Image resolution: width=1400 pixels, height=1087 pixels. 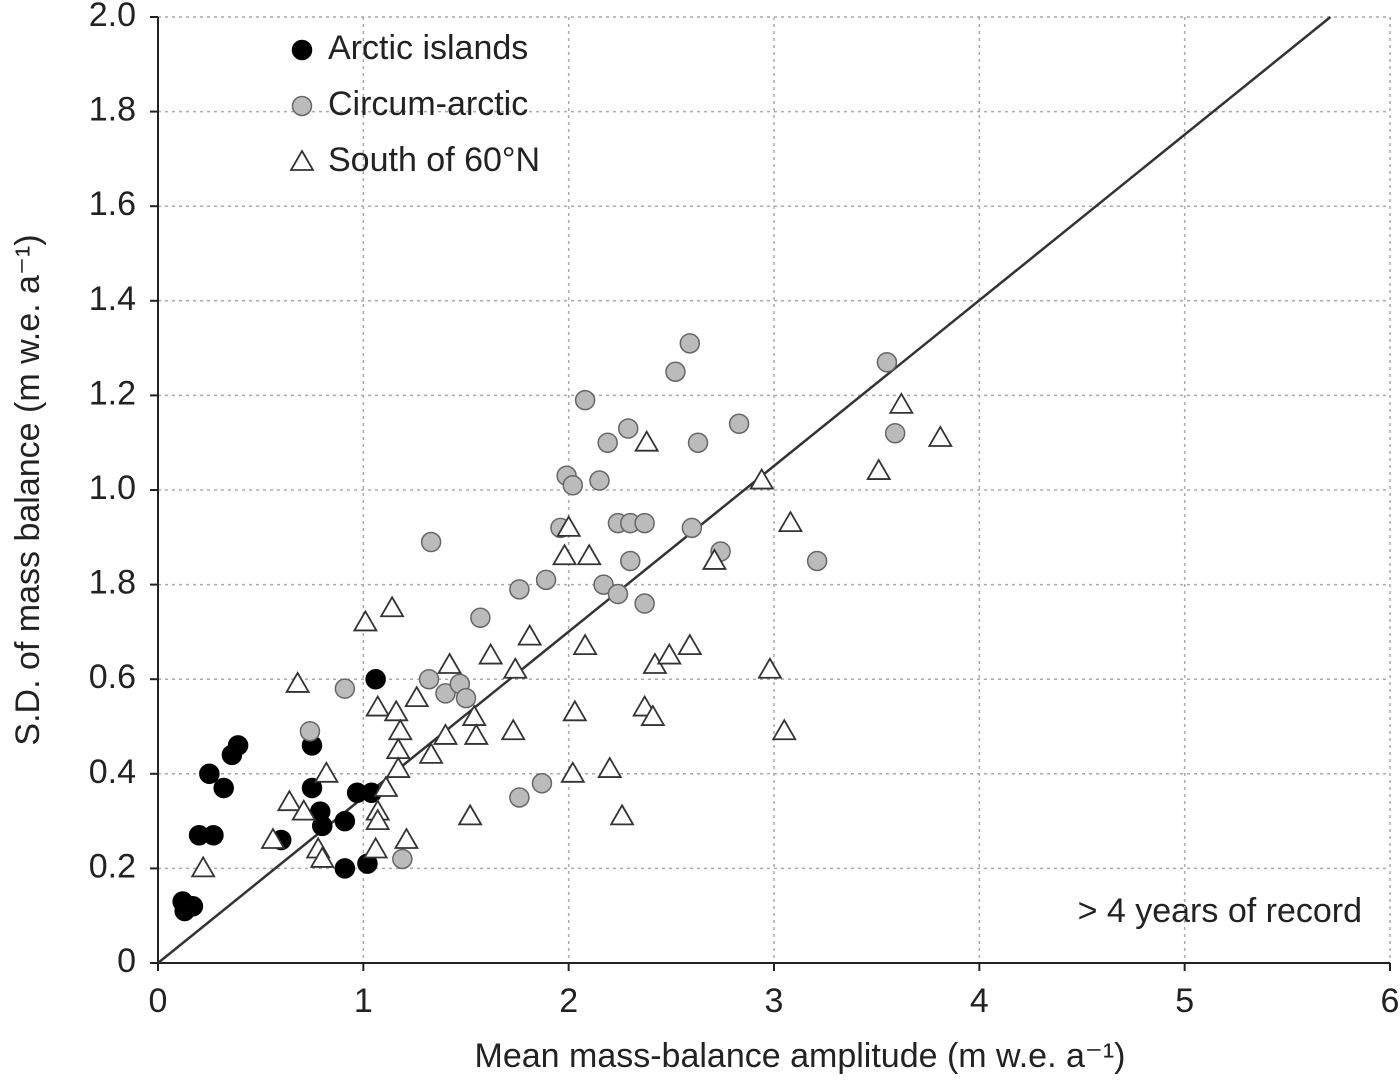 What do you see at coordinates (363, 1001) in the screenshot?
I see `x-tick-label: 1` at bounding box center [363, 1001].